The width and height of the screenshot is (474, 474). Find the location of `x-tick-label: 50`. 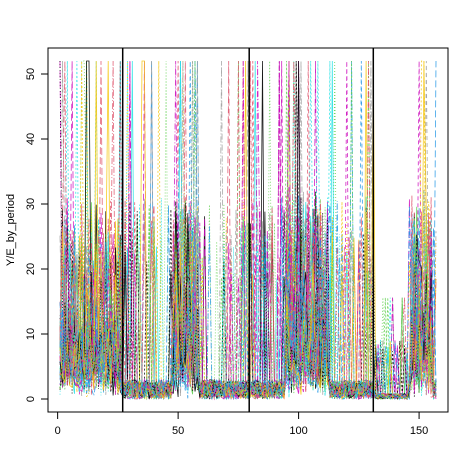

x-tick-label: 50 is located at coordinates (178, 431).